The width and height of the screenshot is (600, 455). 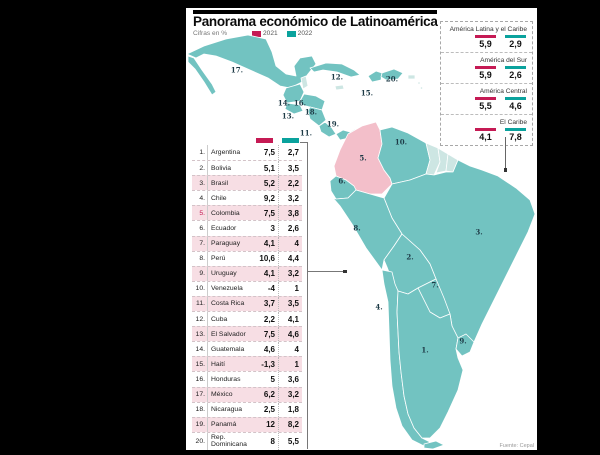 I want to click on summary-value-2021: 4,1, so click(x=485, y=134).